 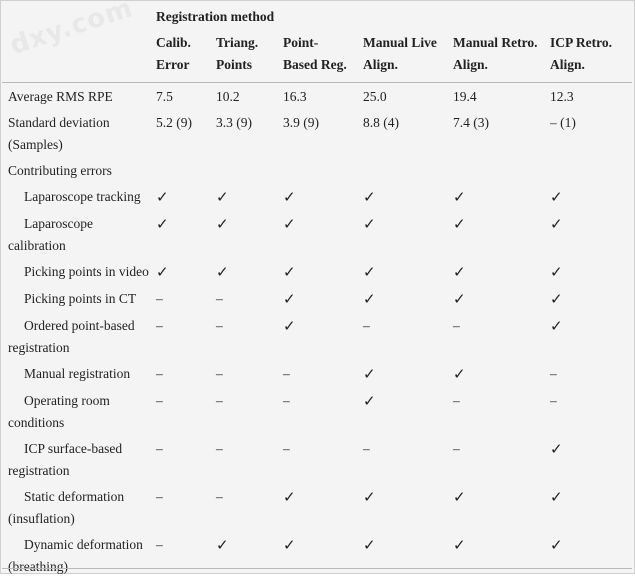 I want to click on cell-value: 7.4 (3), so click(x=471, y=122).